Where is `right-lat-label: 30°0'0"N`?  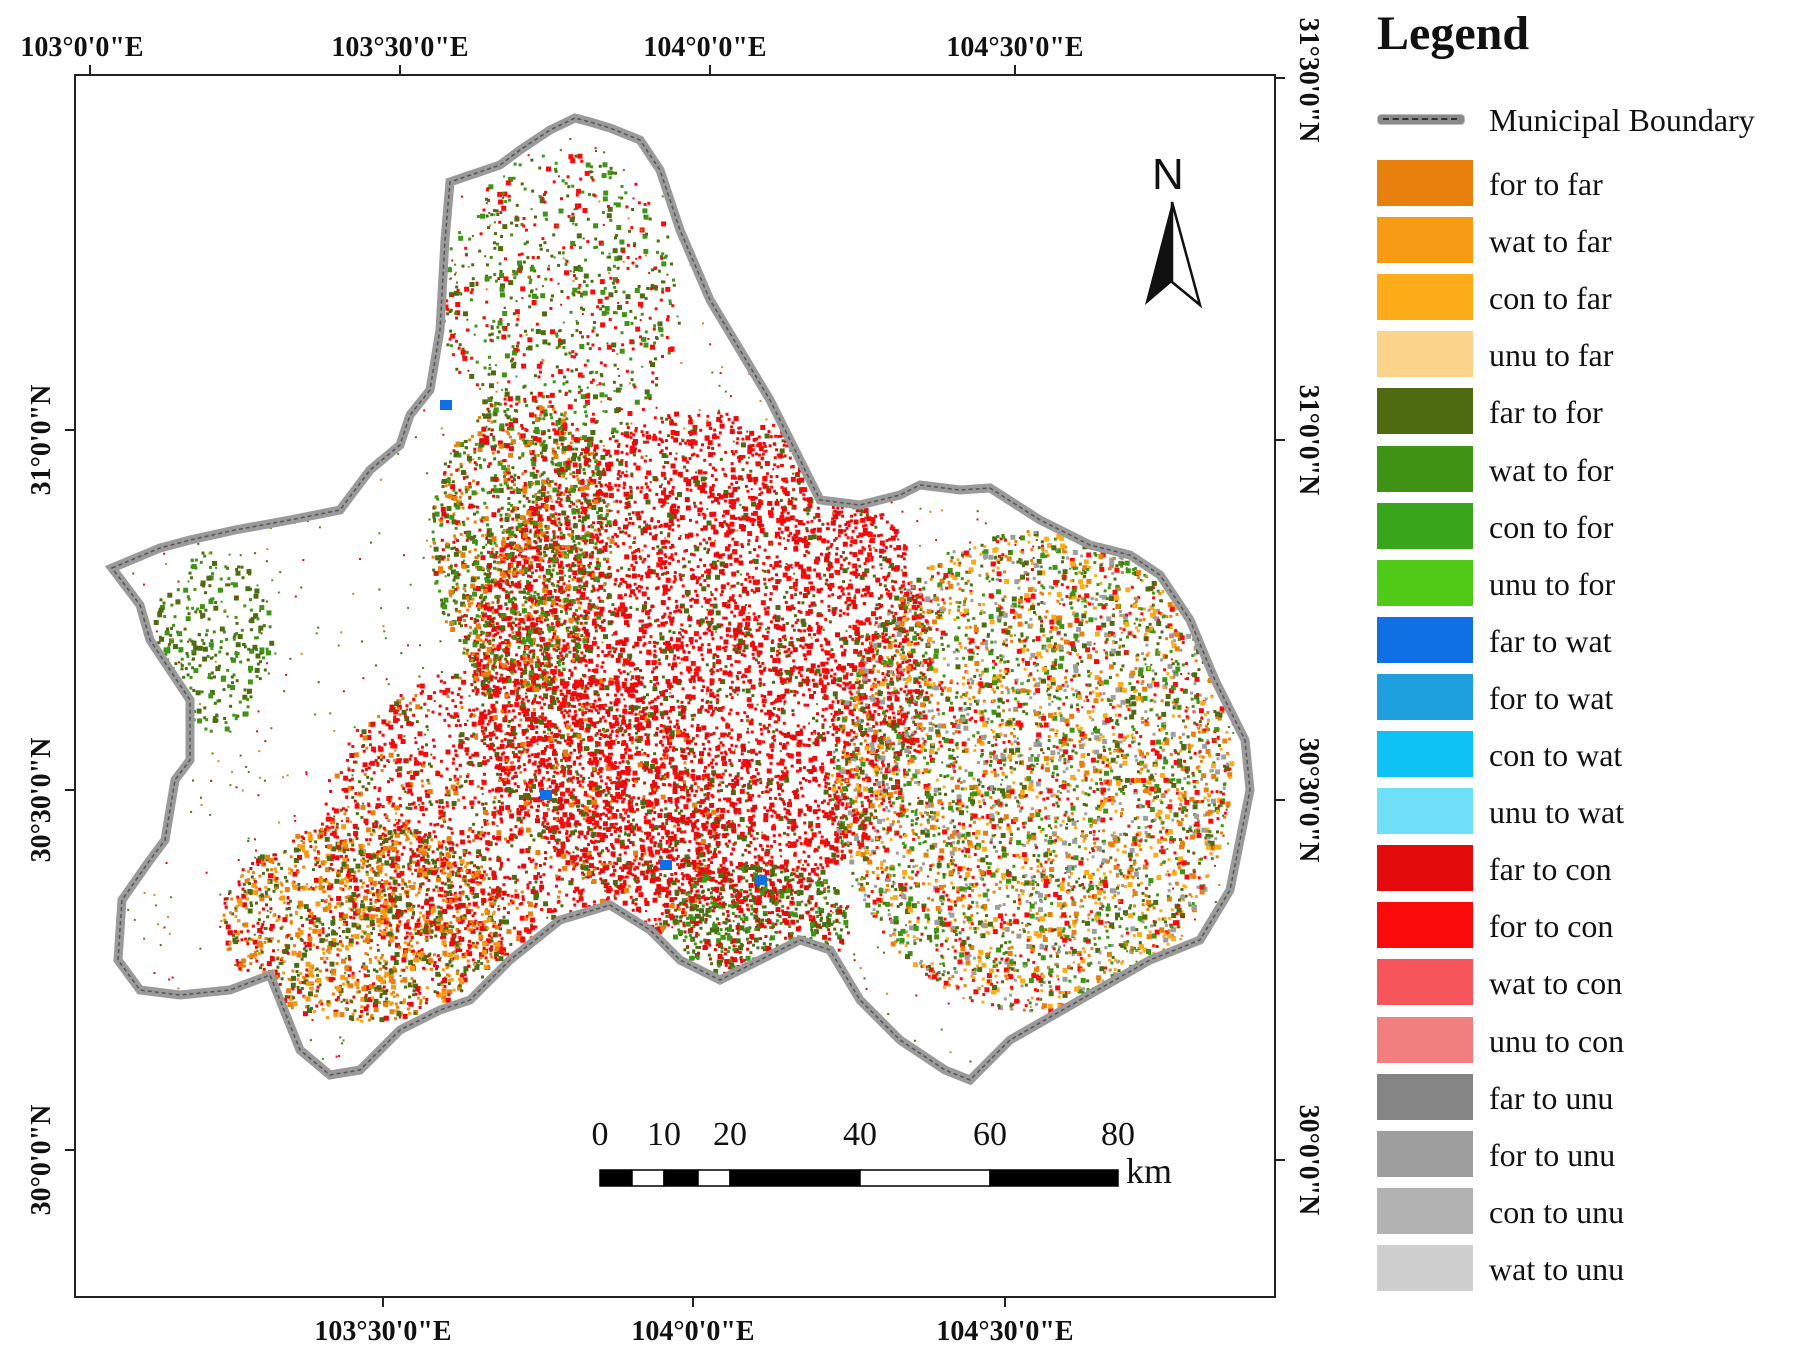 right-lat-label: 30°0'0"N is located at coordinates (1308, 1160).